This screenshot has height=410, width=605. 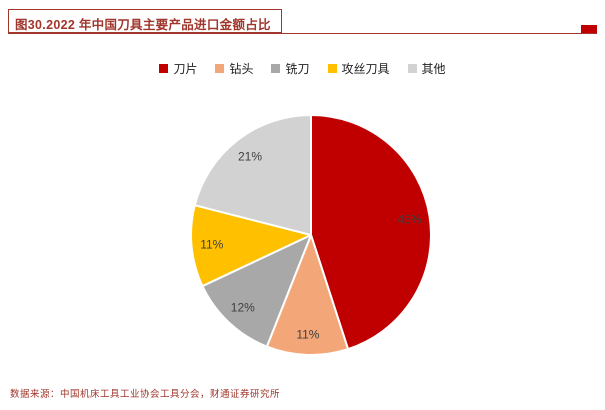 What do you see at coordinates (250, 156) in the screenshot?
I see `pie-slice-label: 21%` at bounding box center [250, 156].